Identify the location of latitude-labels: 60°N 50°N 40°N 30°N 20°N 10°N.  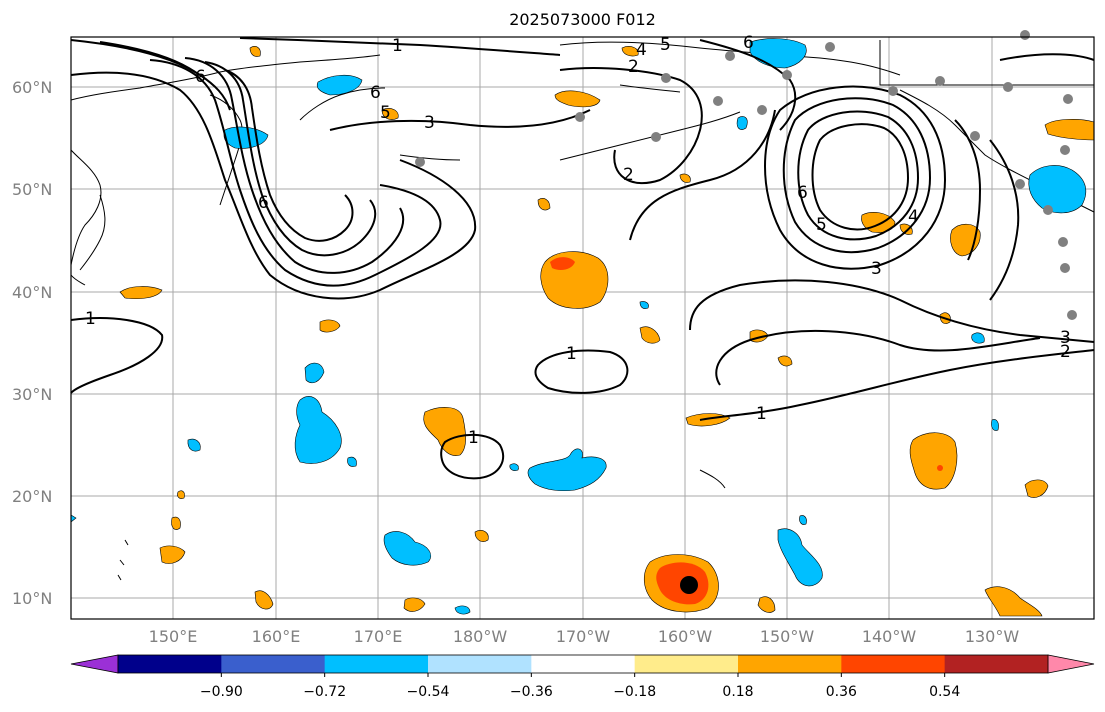
(32, 343).